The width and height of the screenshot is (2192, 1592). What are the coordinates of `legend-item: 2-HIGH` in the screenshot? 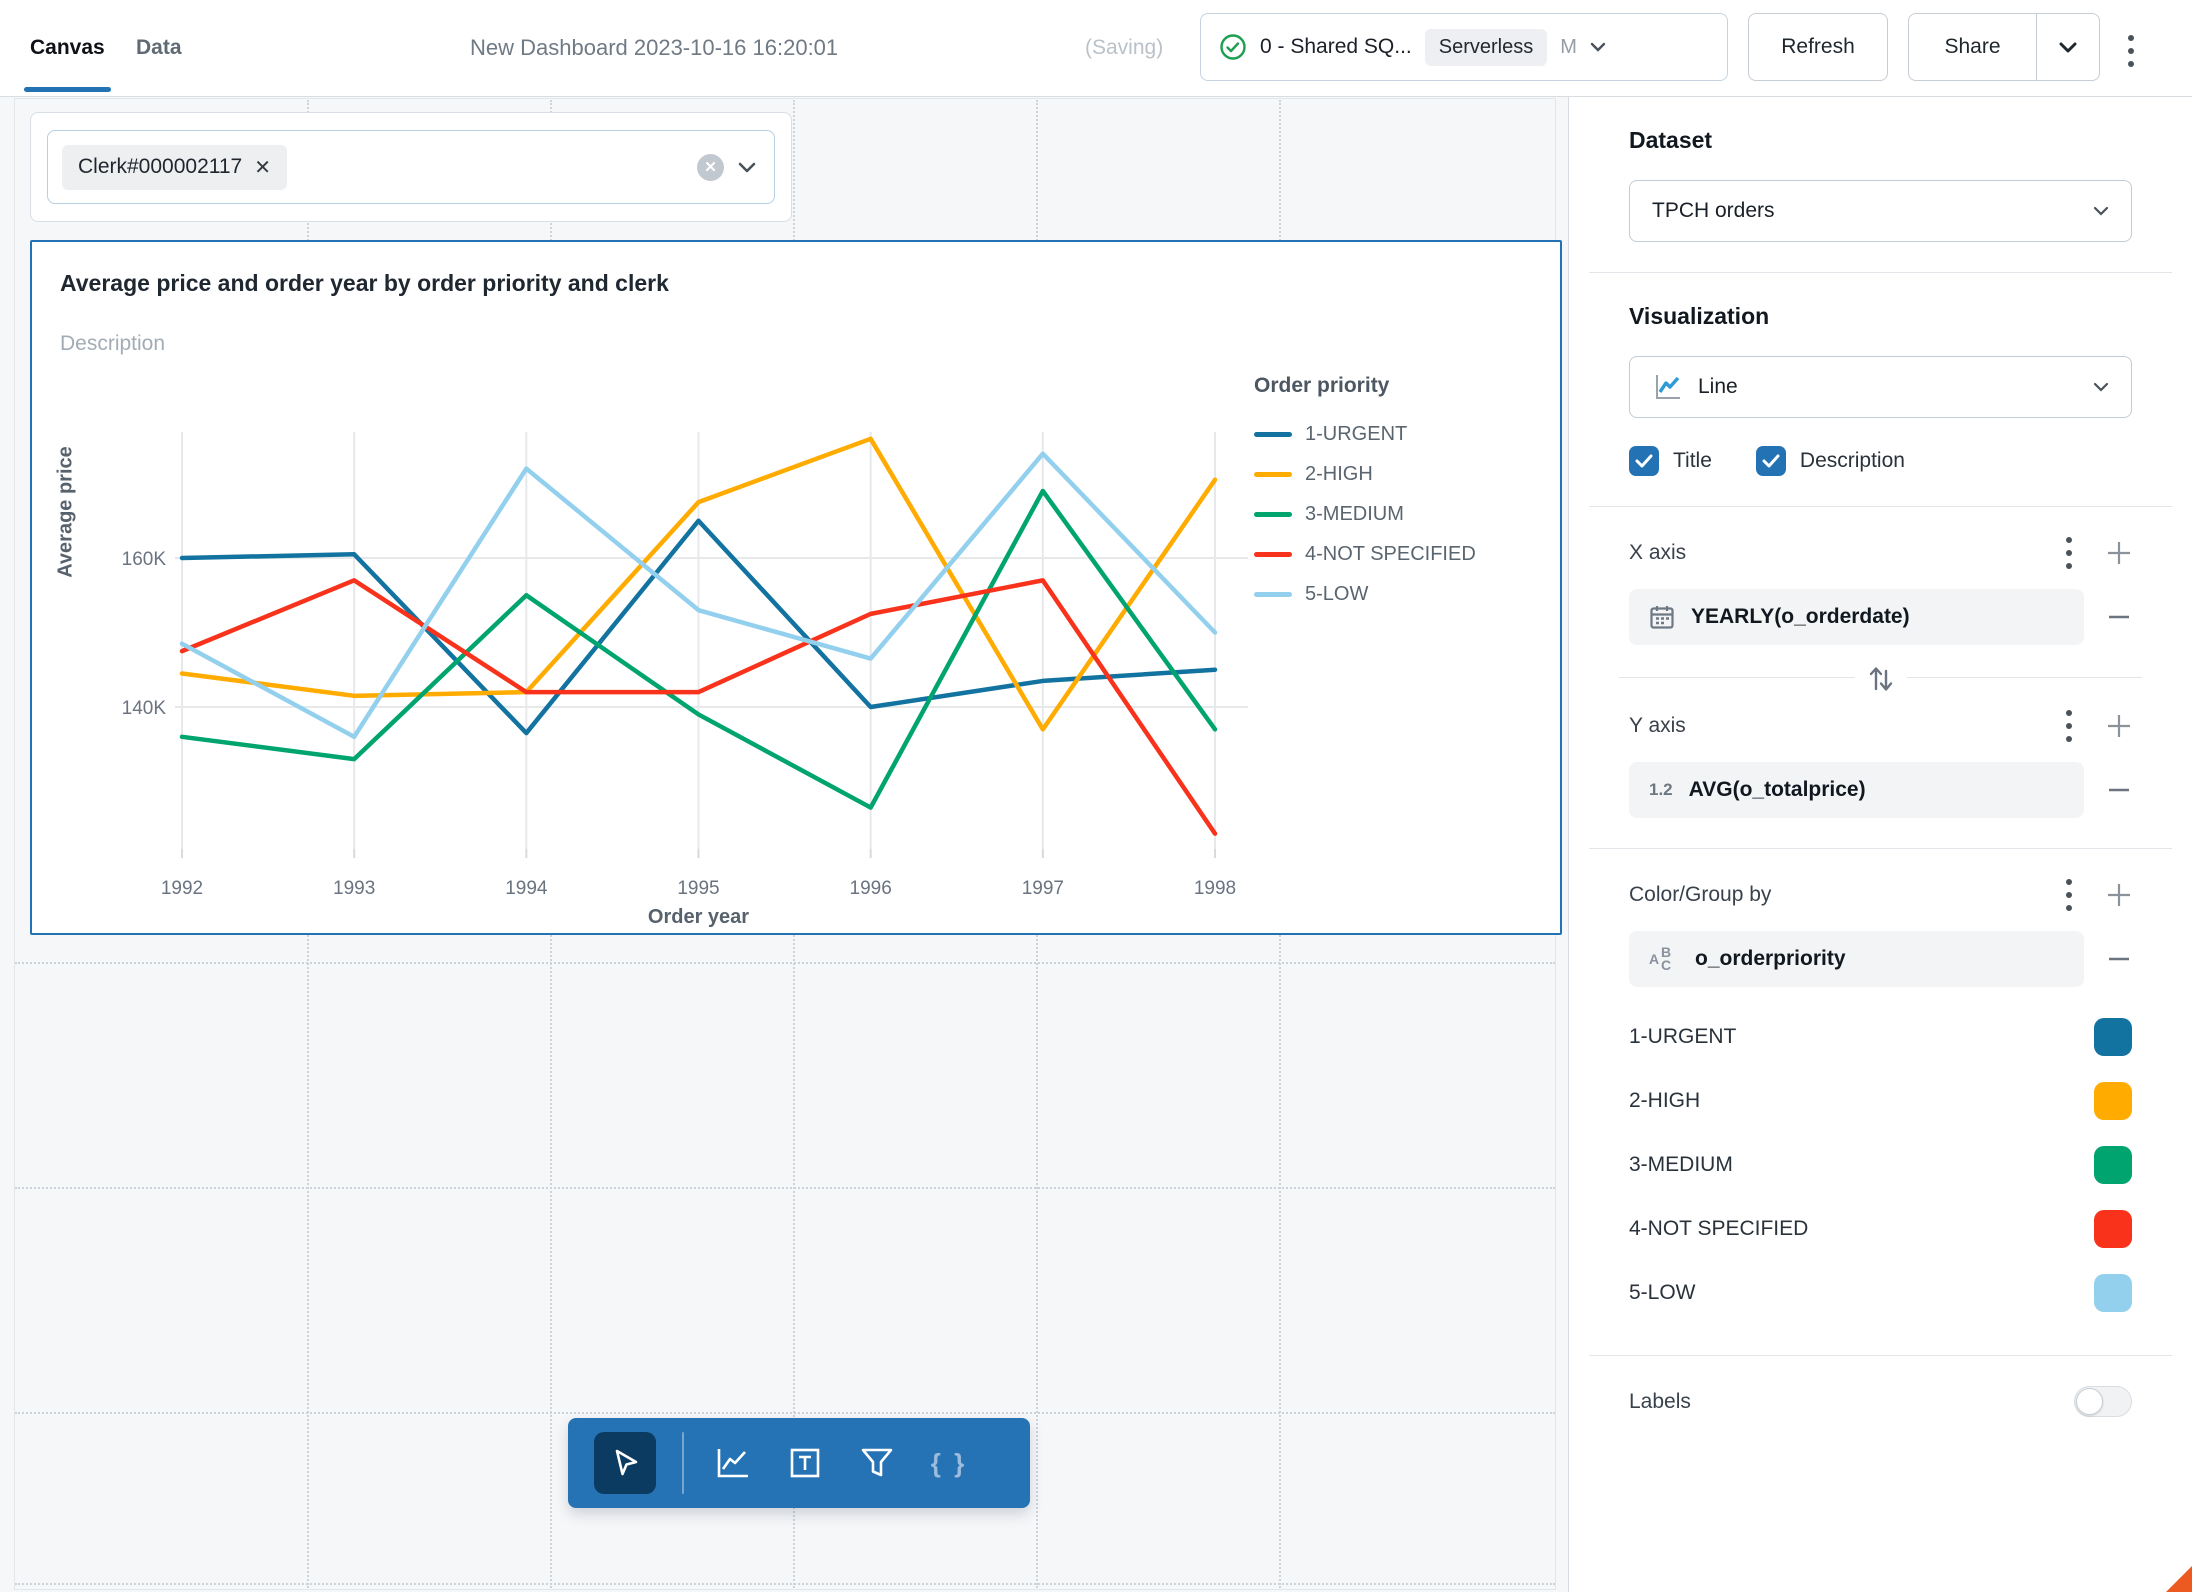 It's located at (1404, 474).